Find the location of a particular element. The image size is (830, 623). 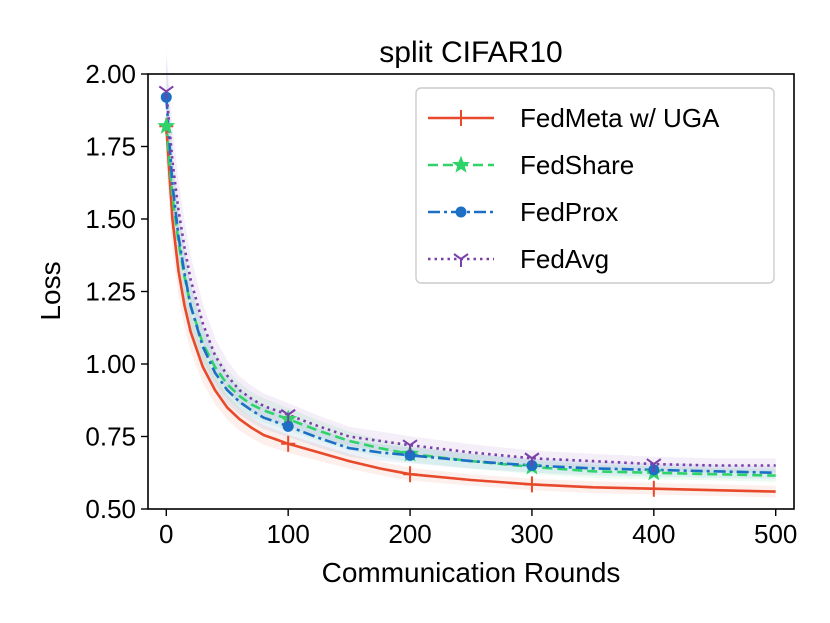

y-tick-label: 1.25 is located at coordinates (110, 292).